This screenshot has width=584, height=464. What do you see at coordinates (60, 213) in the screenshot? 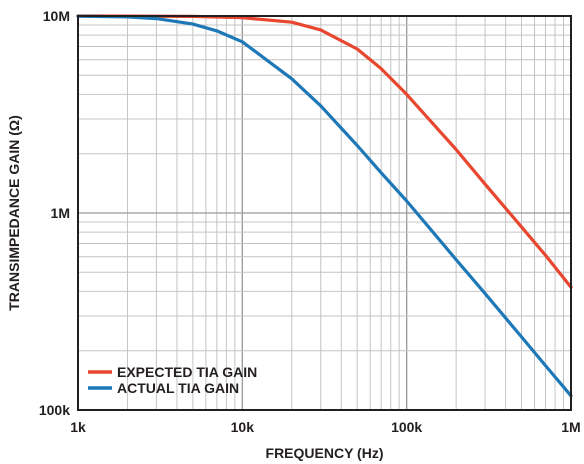
I see `y-tick-label: 1M` at bounding box center [60, 213].